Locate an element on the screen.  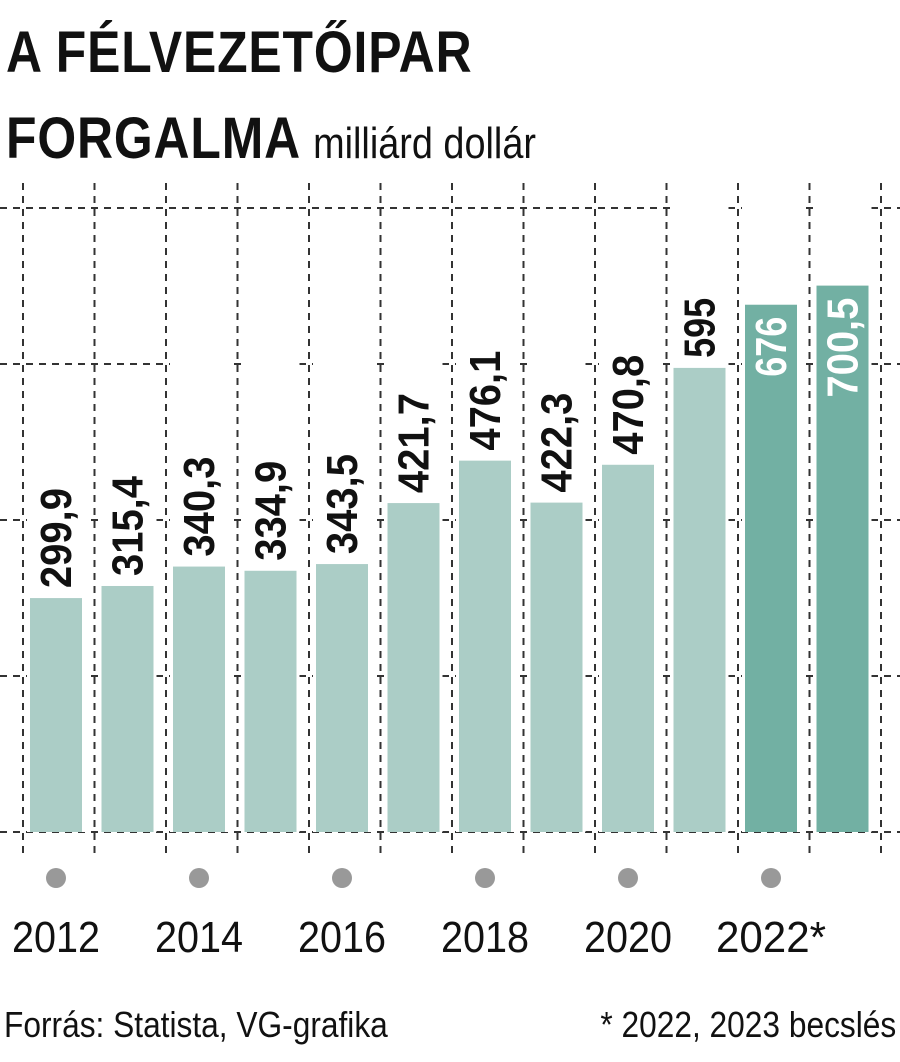
value-label: 421,7 is located at coordinates (414, 443).